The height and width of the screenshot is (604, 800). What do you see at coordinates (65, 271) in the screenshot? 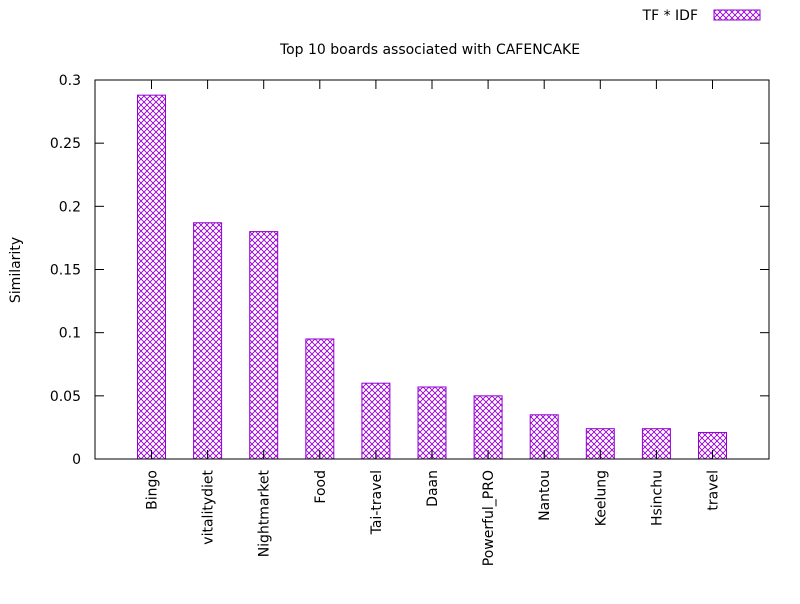
I see `y-tick-label: 0.15` at bounding box center [65, 271].